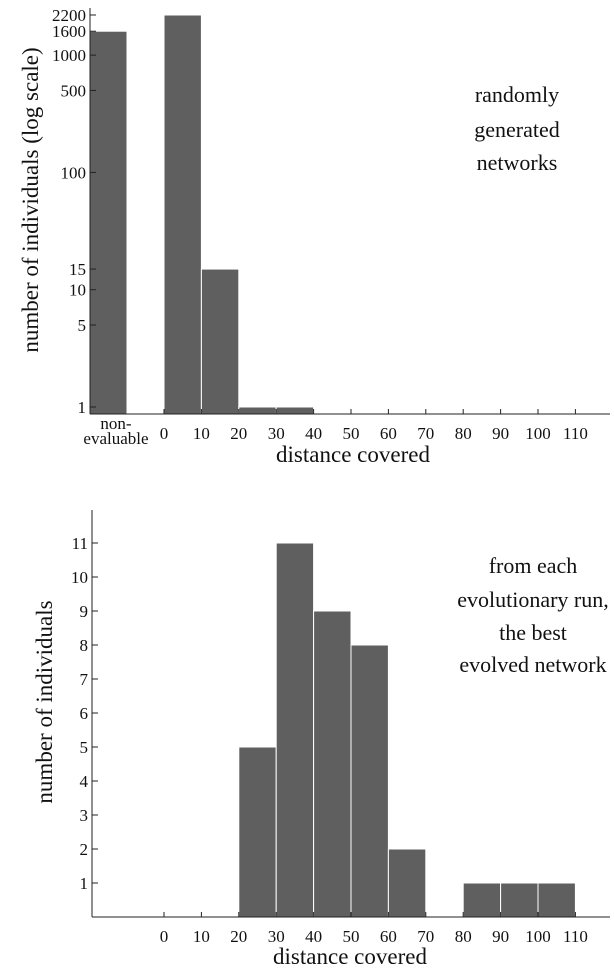  Describe the element at coordinates (533, 599) in the screenshot. I see `annotation-line: evolutionary run,` at that location.